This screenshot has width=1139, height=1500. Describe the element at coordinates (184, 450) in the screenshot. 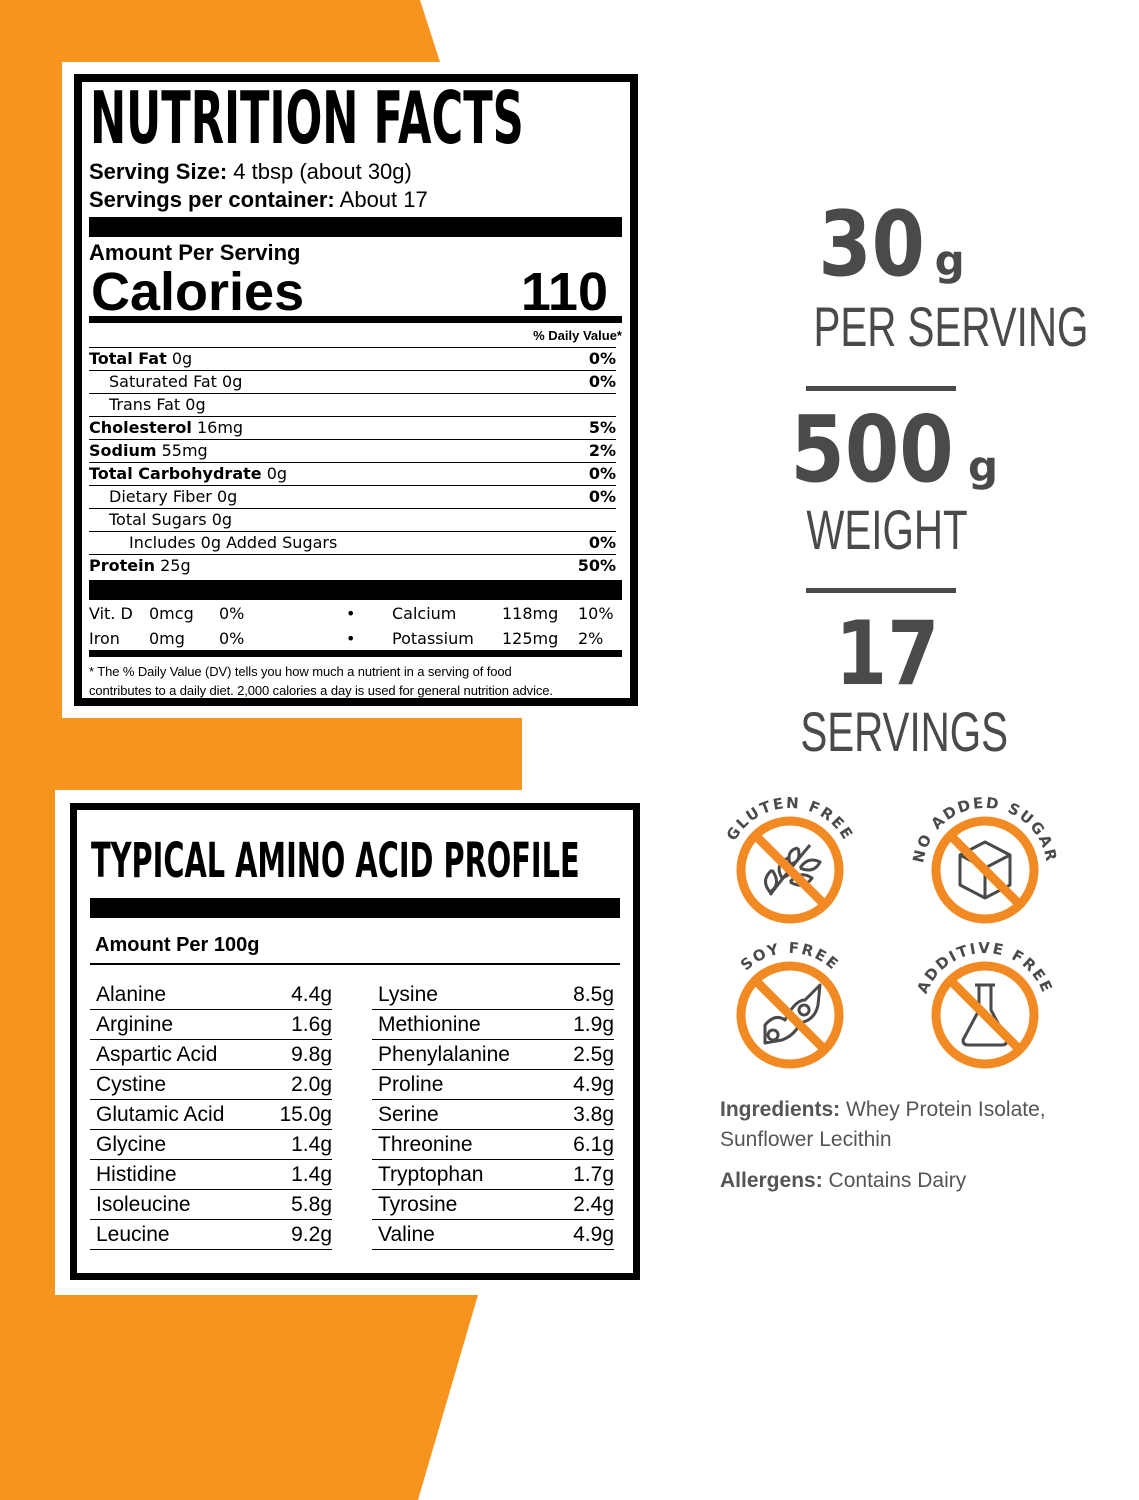

I see `nutrient-amount: 55mg` at that location.